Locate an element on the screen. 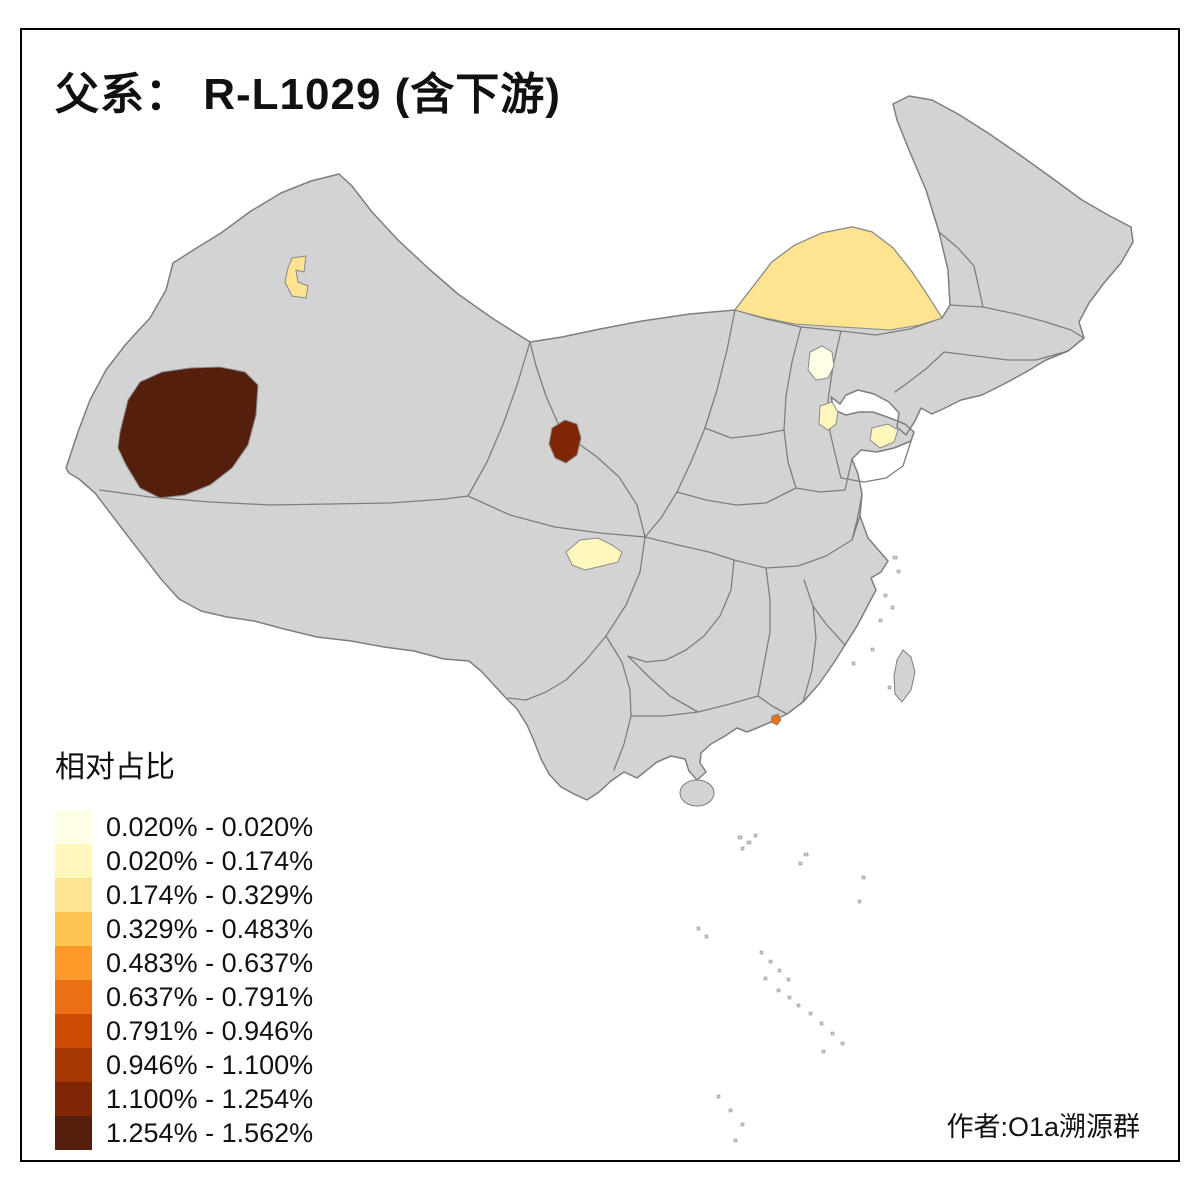 Image resolution: width=1200 pixels, height=1200 pixels. taiwan-island is located at coordinates (904, 676).